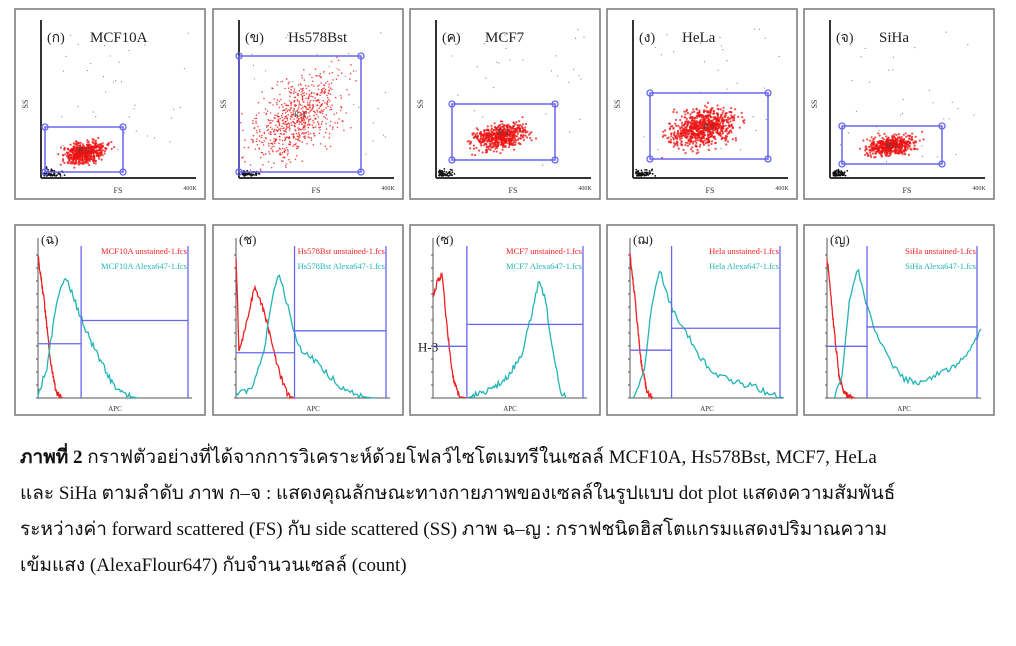  What do you see at coordinates (516, 340) in the screenshot?
I see `stained-curve` at bounding box center [516, 340].